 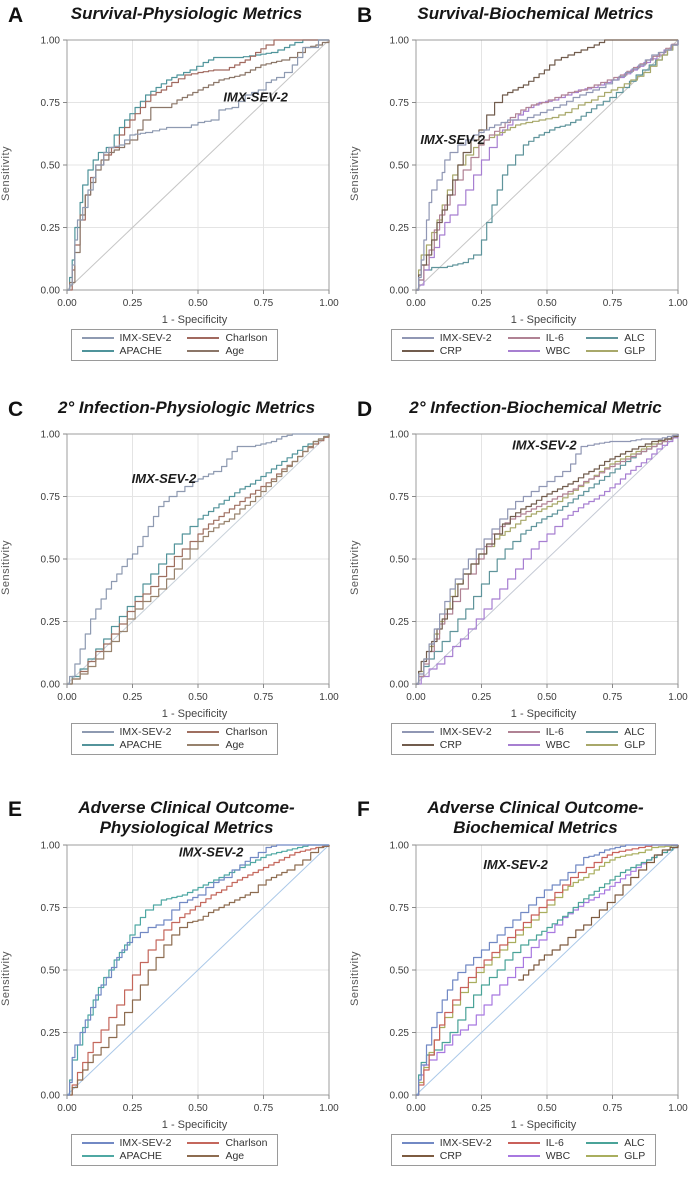 What do you see at coordinates (16, 409) in the screenshot?
I see `panel-letter: C` at bounding box center [16, 409].